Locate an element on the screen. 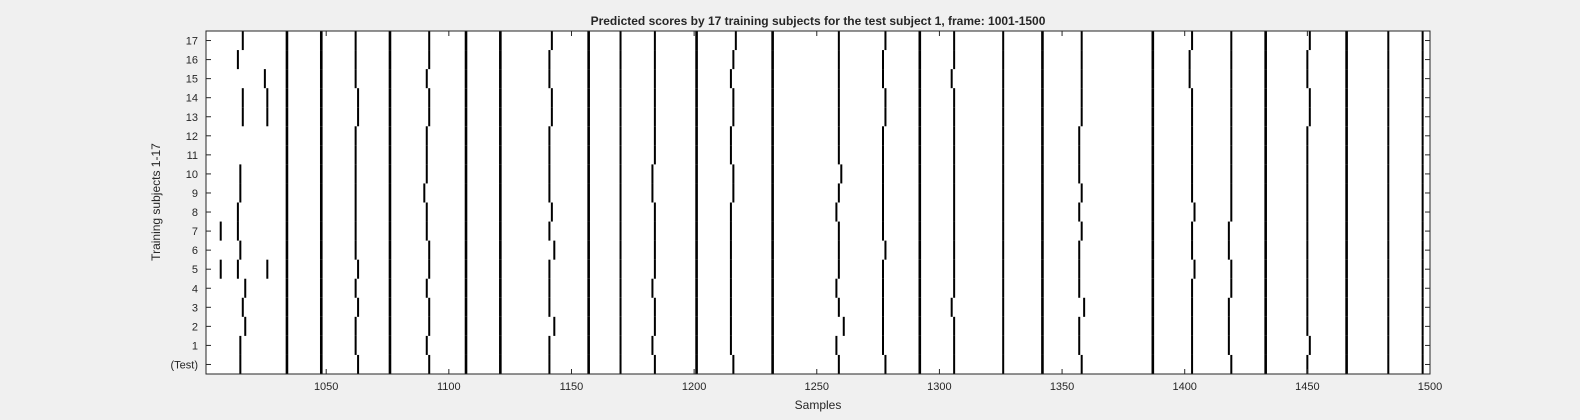 The height and width of the screenshot is (420, 1580). x-tick-label: 1500 is located at coordinates (1430, 387).